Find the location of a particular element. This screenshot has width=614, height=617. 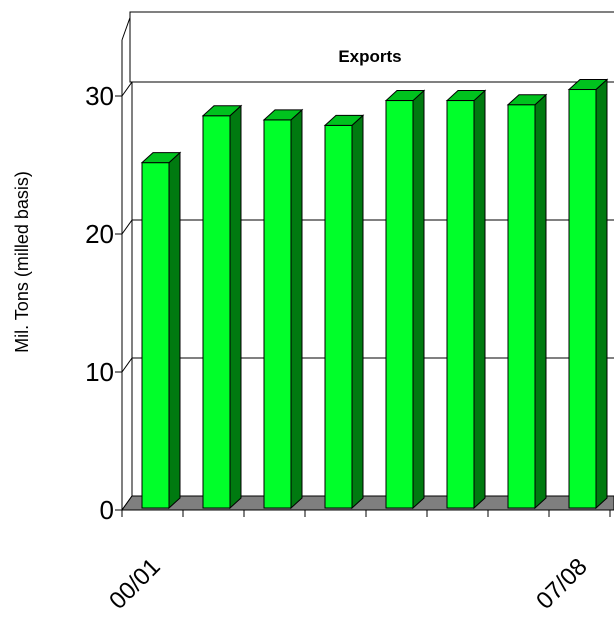

plot-frame is located at coordinates (127, 260).